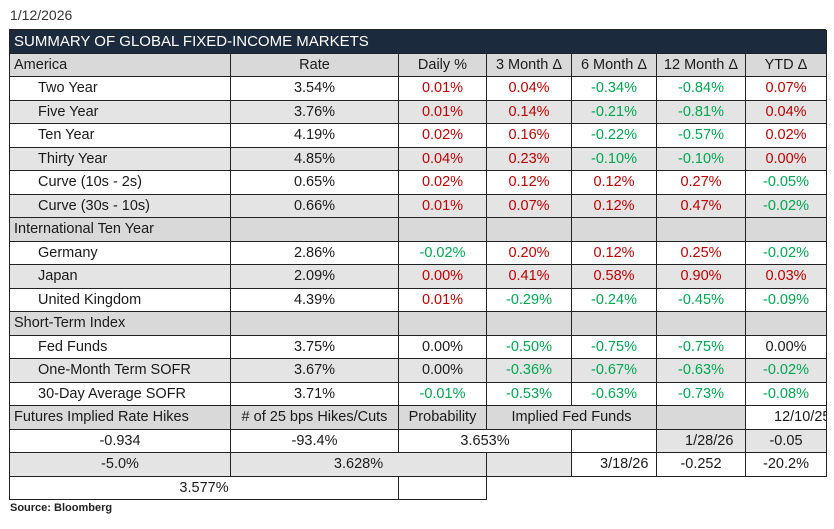  I want to click on source-note: Source: Bloomberg, so click(61, 508).